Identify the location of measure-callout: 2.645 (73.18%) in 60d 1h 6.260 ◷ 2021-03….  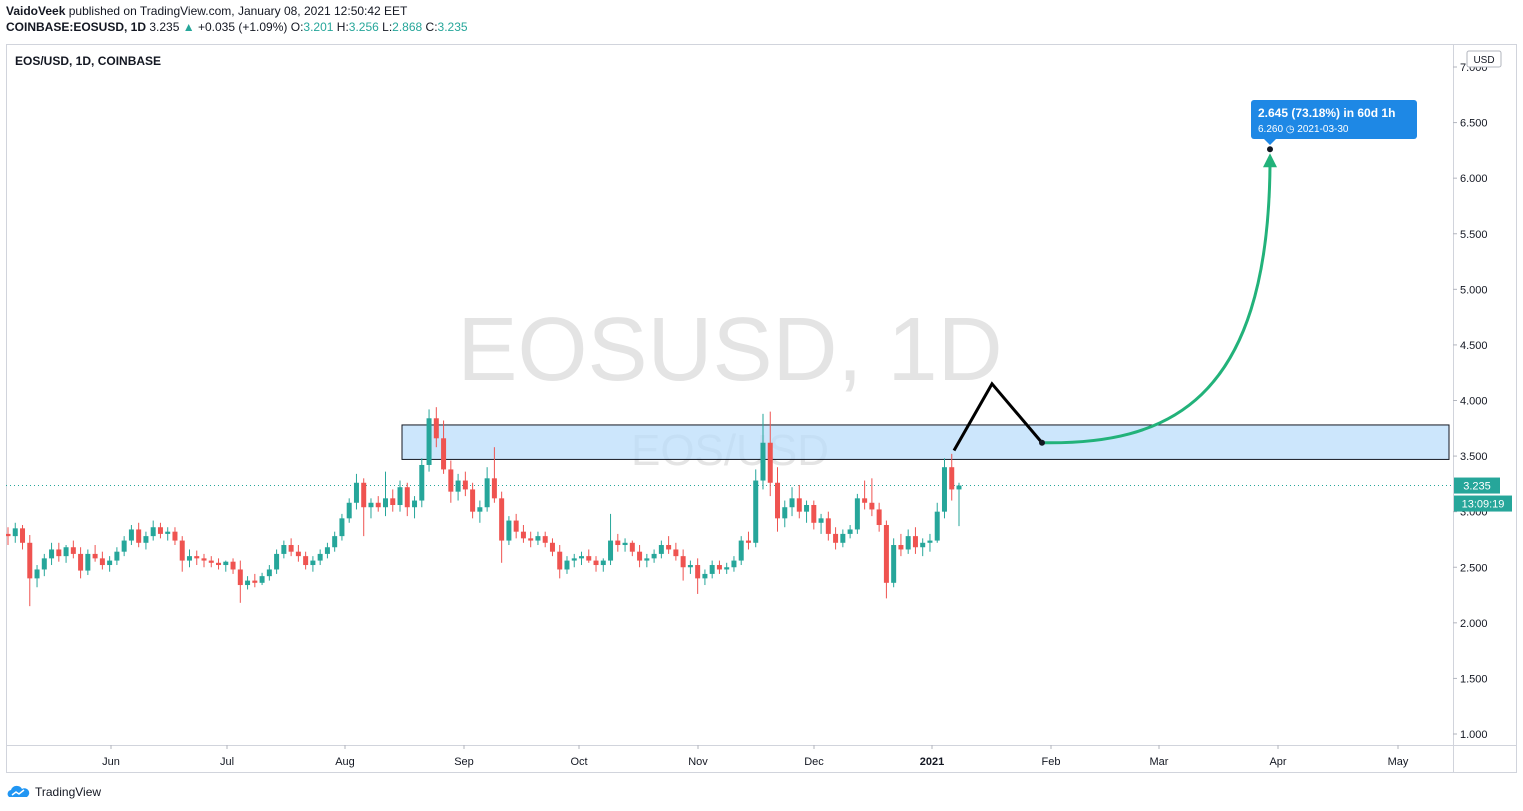
(1334, 122).